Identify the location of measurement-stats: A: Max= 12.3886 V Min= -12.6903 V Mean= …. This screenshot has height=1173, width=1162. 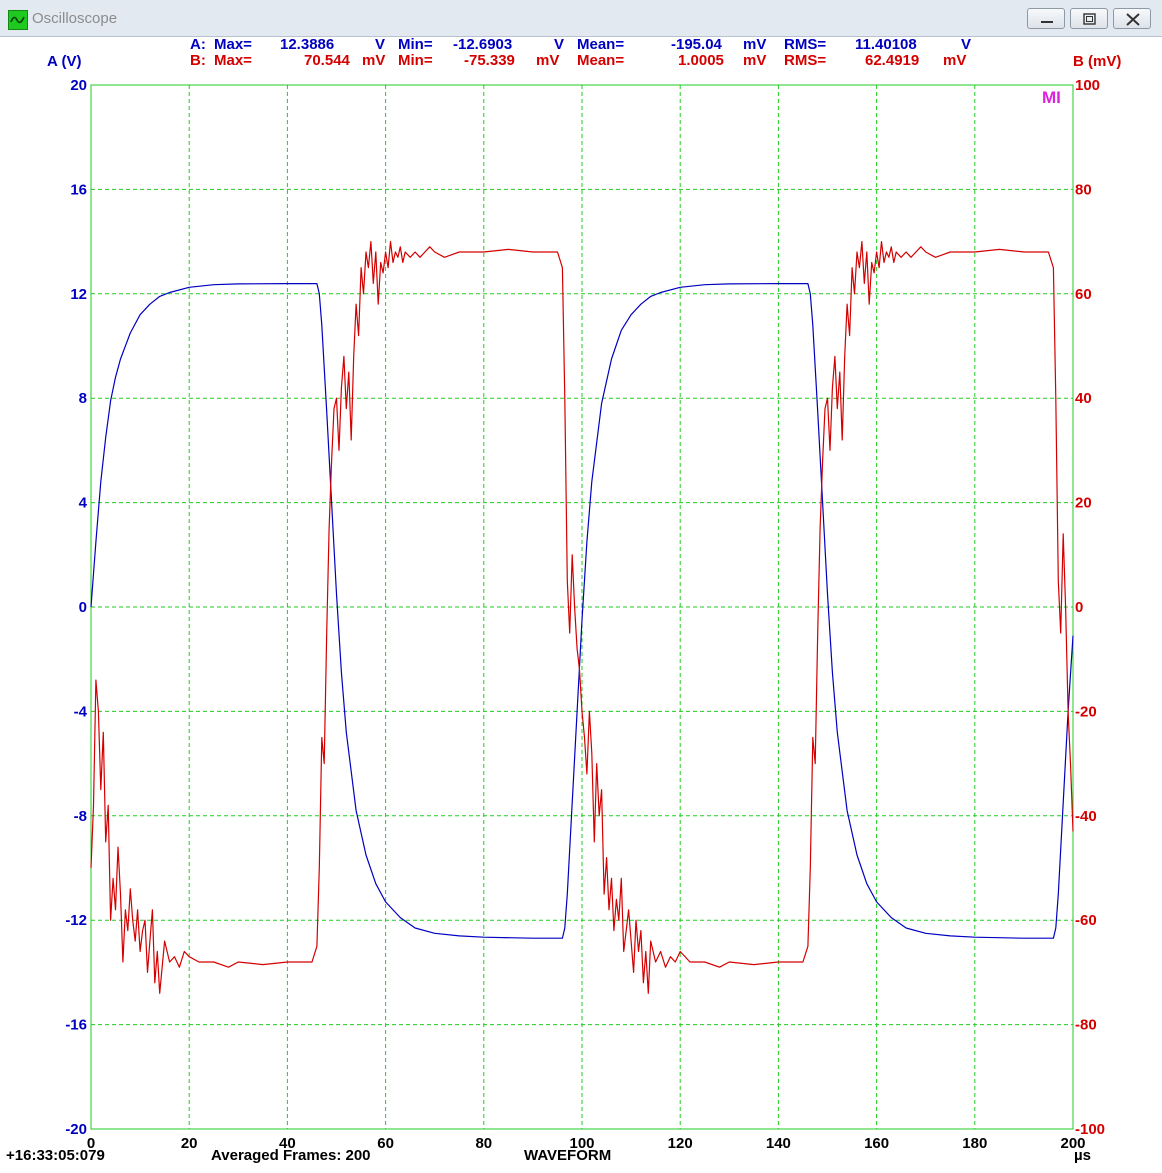
(581, 54).